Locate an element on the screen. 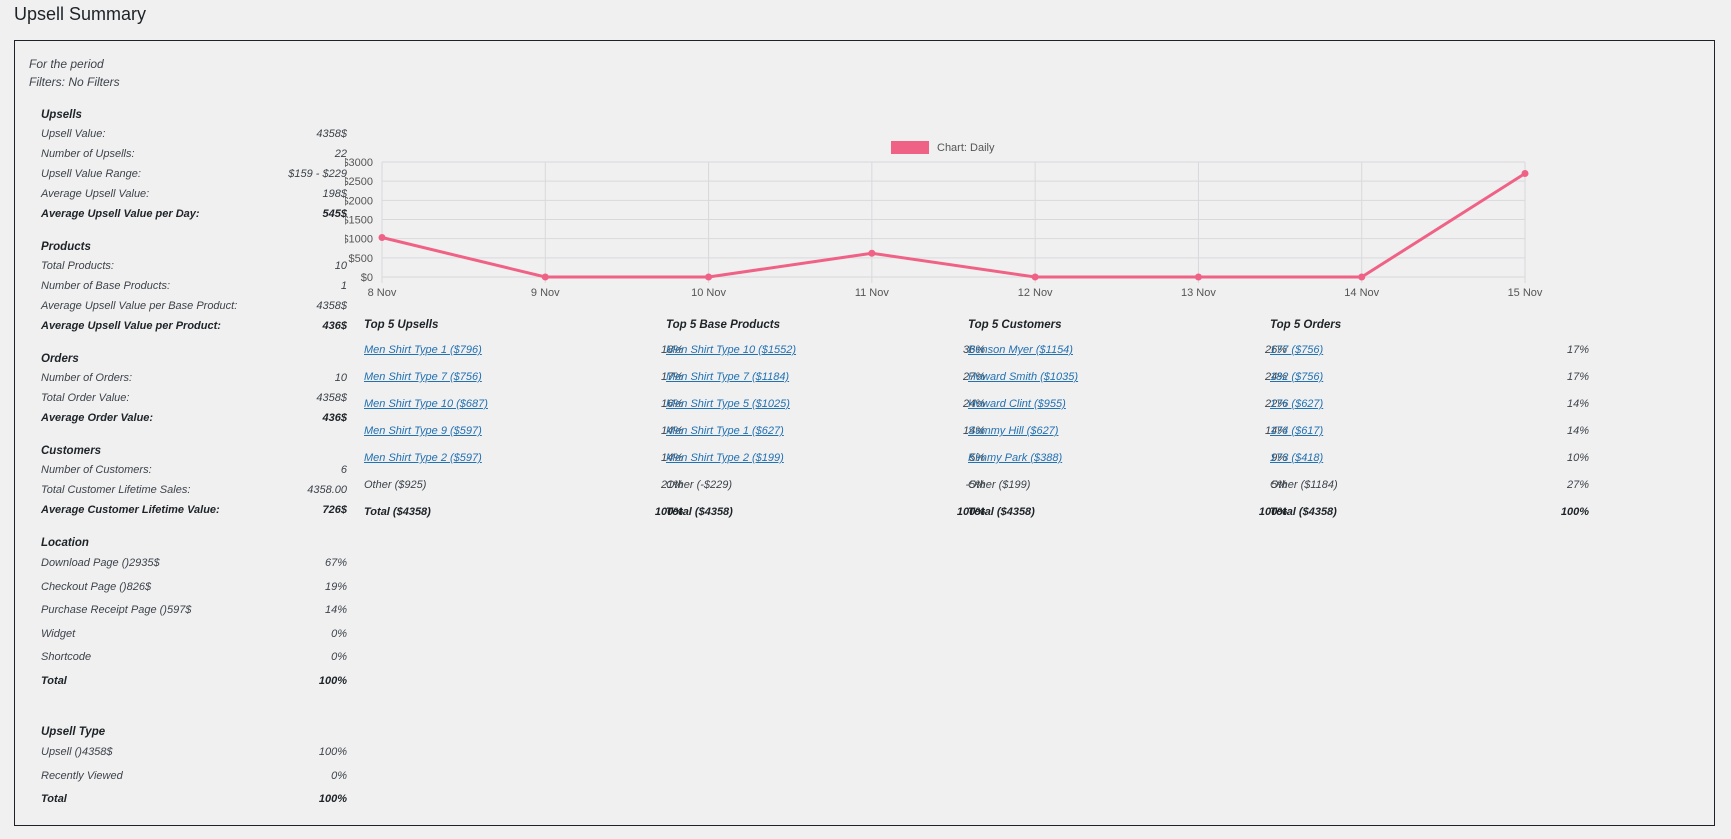 This screenshot has width=1731, height=839. top-table-link: Men Shirt Type 10 ($687) is located at coordinates (426, 404).